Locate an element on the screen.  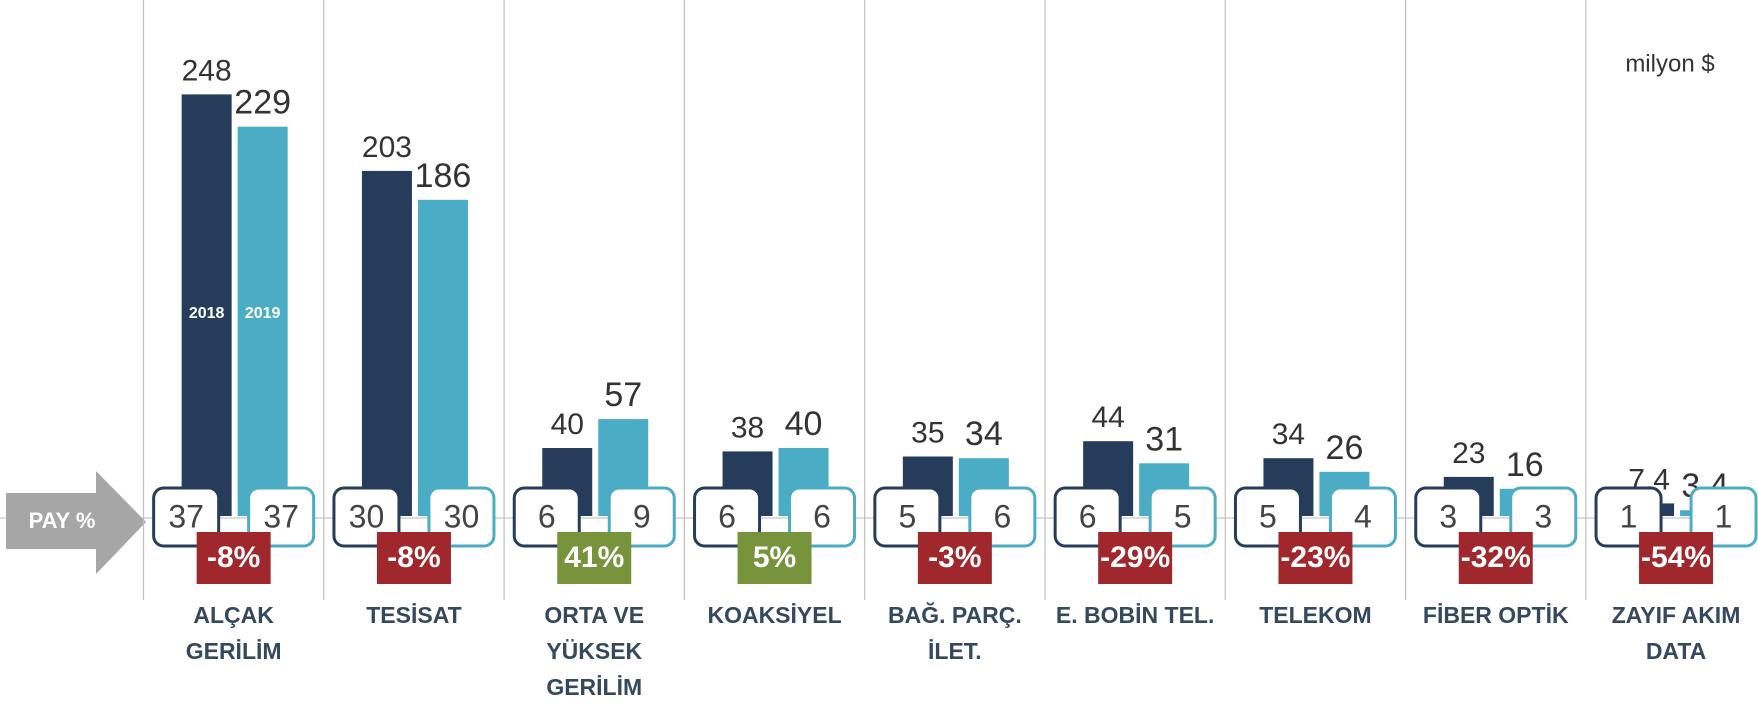
value-label: 16 is located at coordinates (1525, 465).